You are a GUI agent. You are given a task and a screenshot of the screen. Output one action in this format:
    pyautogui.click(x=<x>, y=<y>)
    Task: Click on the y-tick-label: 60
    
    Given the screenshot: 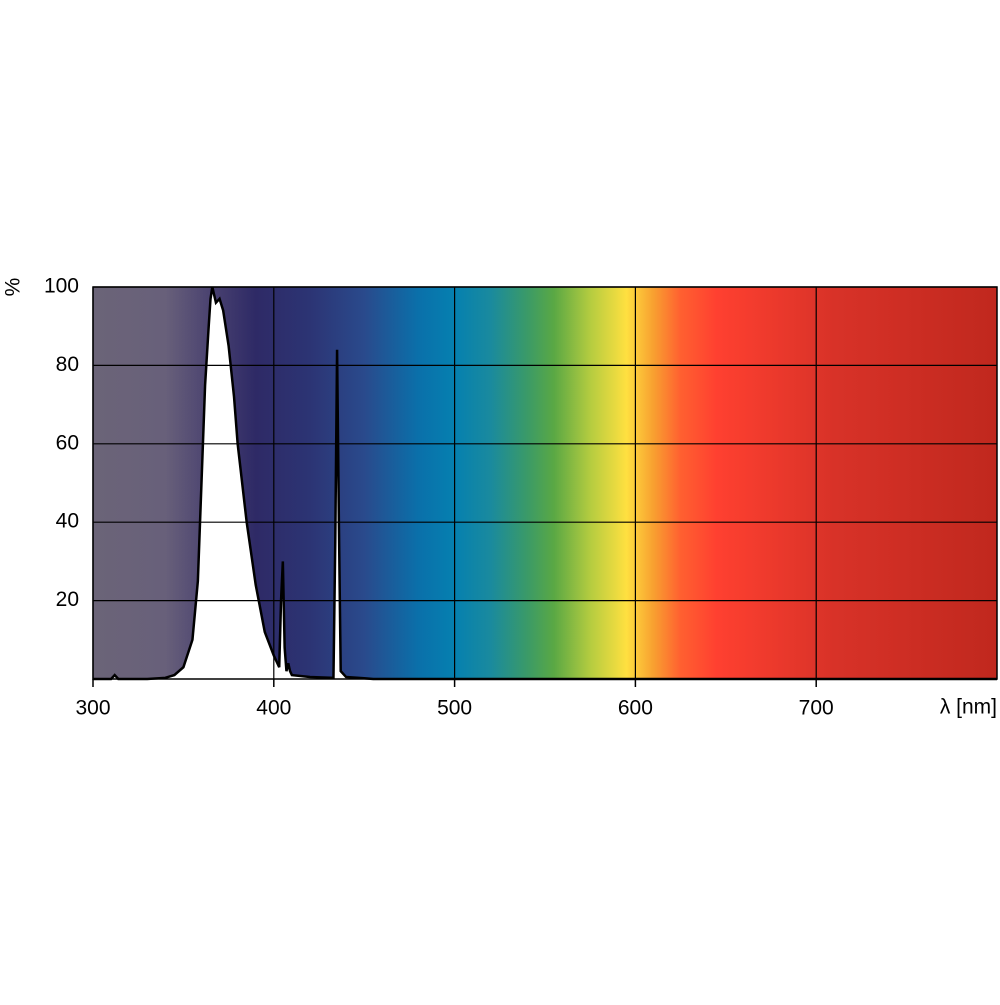 What is the action you would take?
    pyautogui.click(x=67, y=442)
    